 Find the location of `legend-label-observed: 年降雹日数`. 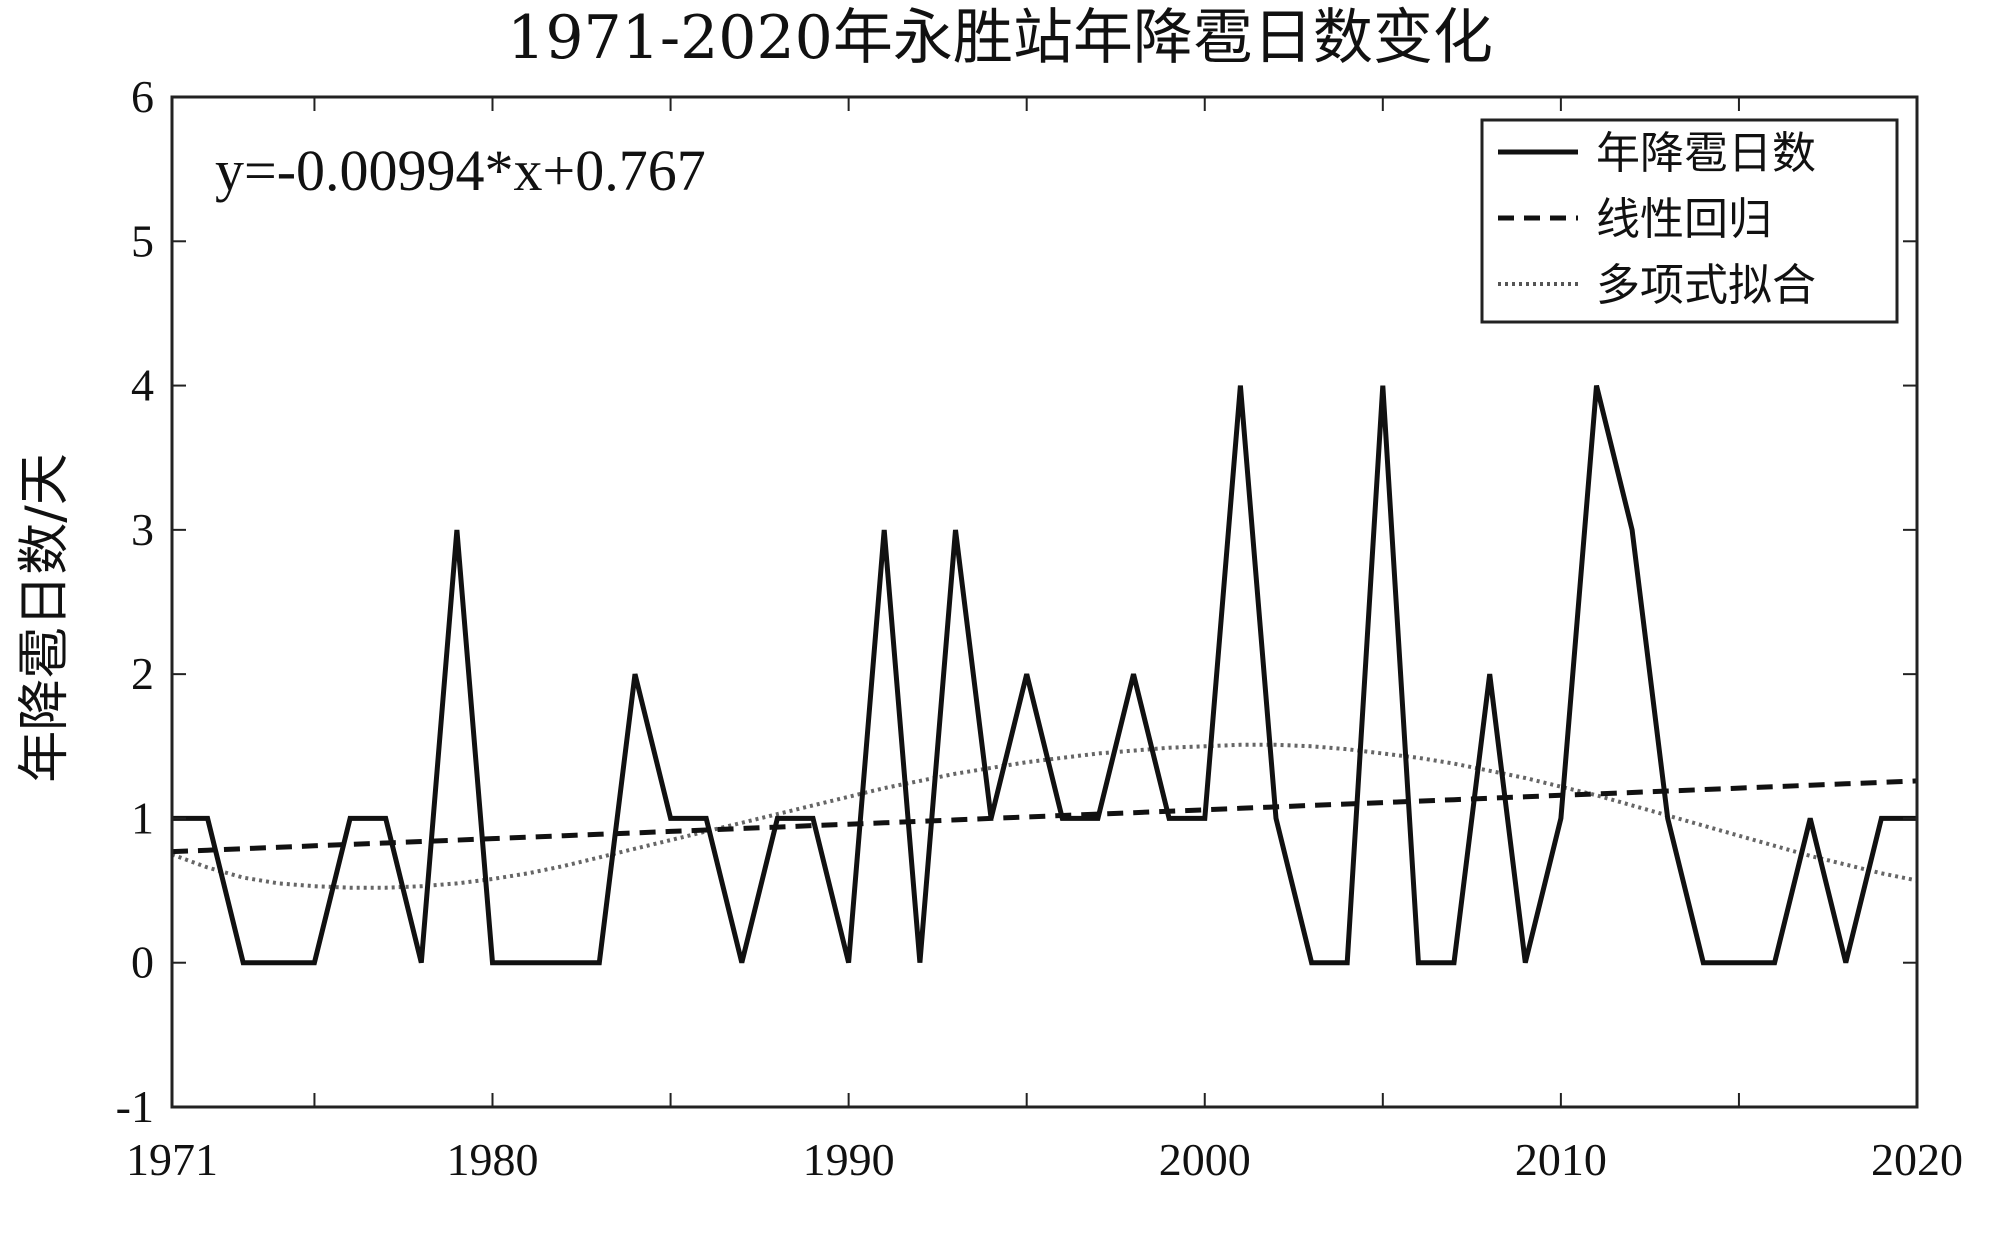

legend-label-observed: 年降雹日数 is located at coordinates (1706, 153).